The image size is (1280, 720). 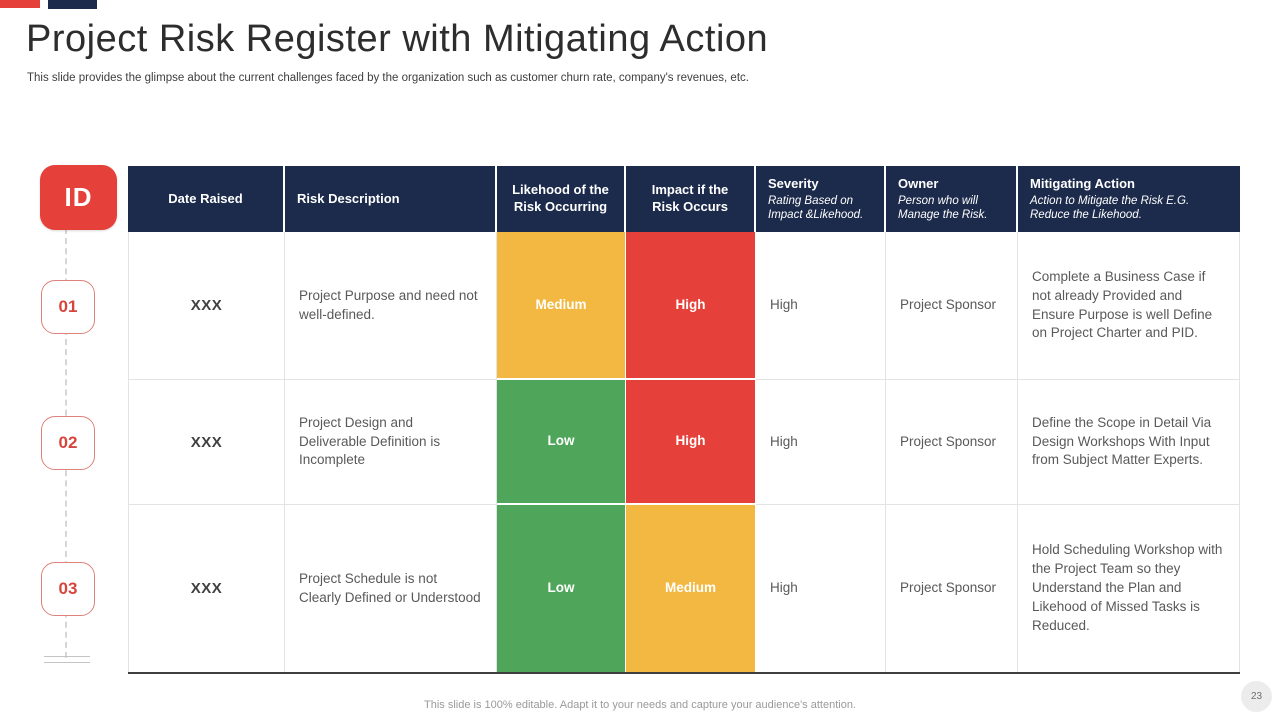 I want to click on deco-bar-red, so click(x=20, y=4).